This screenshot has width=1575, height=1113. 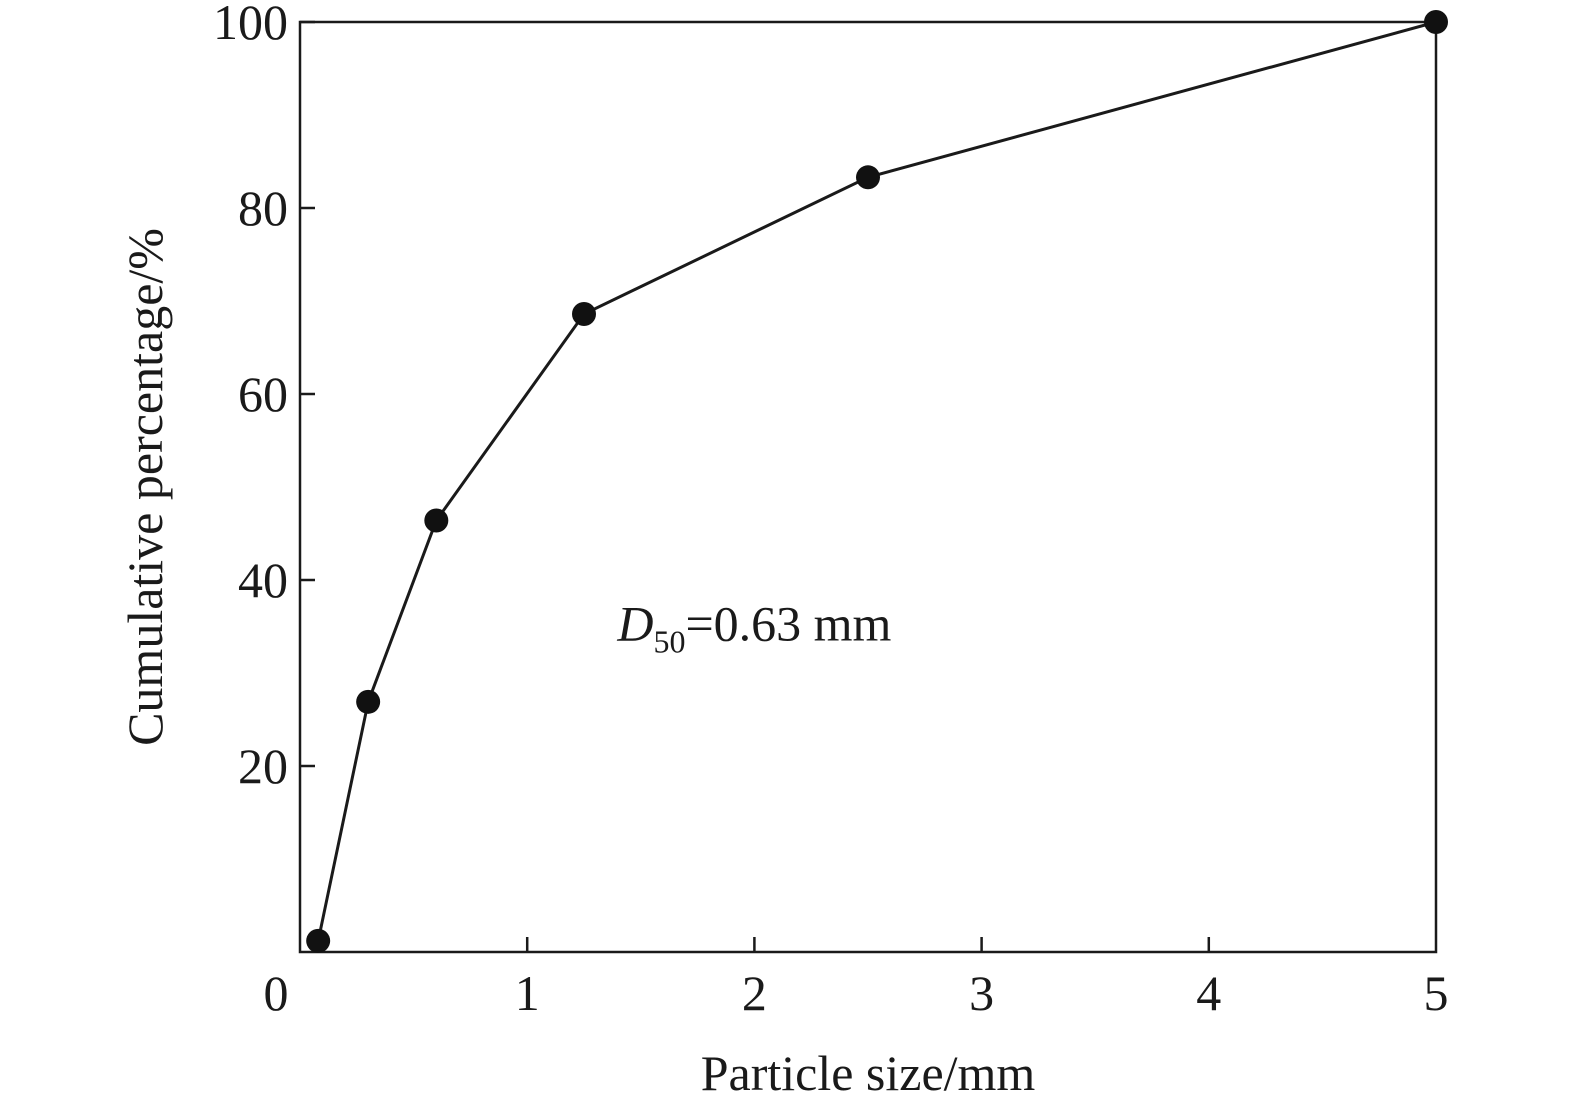 What do you see at coordinates (527, 993) in the screenshot?
I see `x-tick-label-1: 1` at bounding box center [527, 993].